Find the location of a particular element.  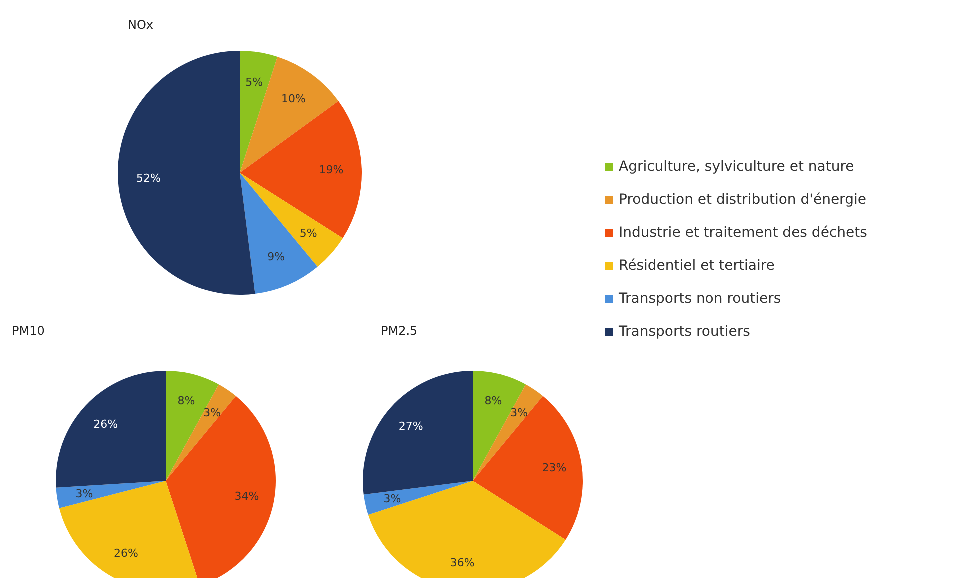

legend-label: Résidentiel et tertiaire is located at coordinates (697, 266).